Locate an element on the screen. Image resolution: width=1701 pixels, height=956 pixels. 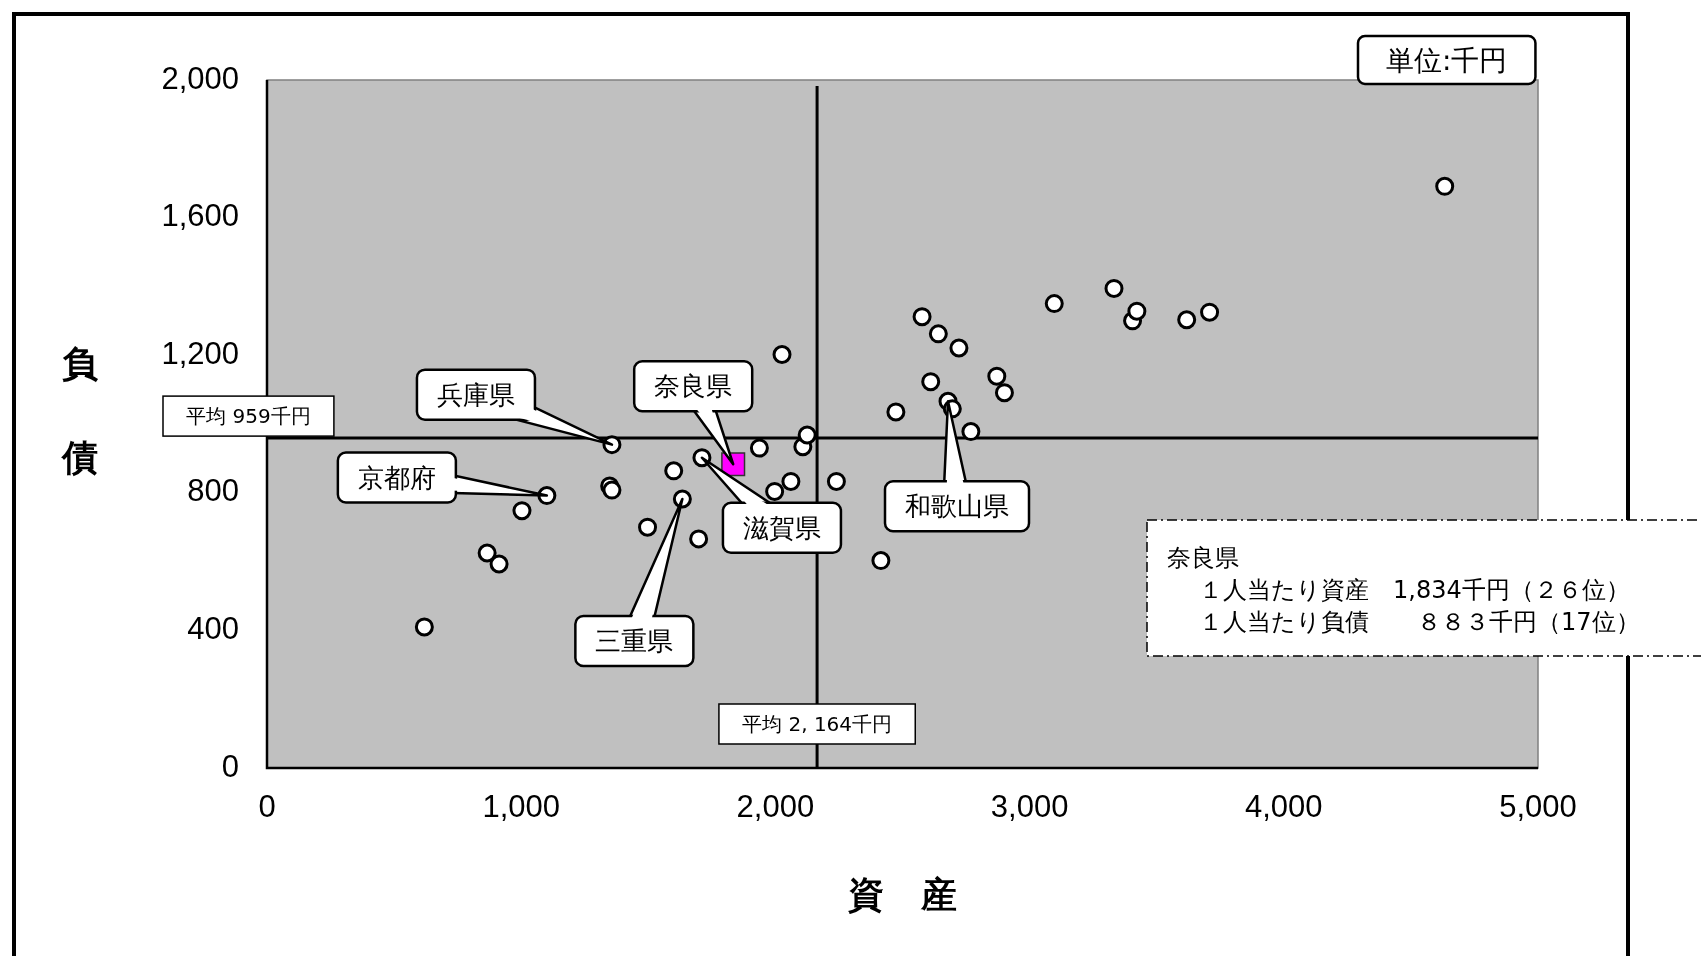
y-tick-label: 800 is located at coordinates (213, 491).